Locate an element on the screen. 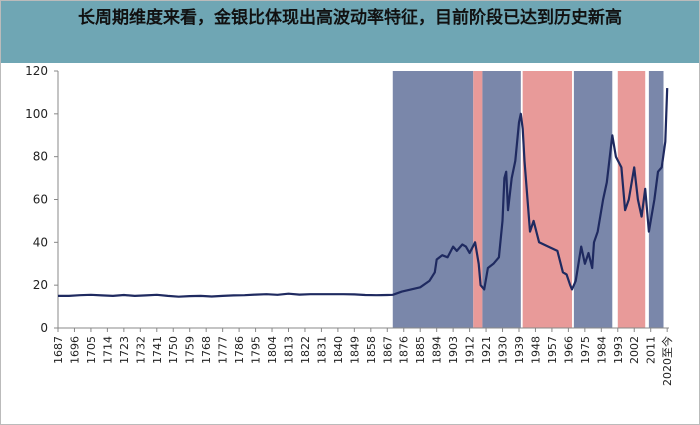  x-tick-label: 1939 is located at coordinates (519, 350).